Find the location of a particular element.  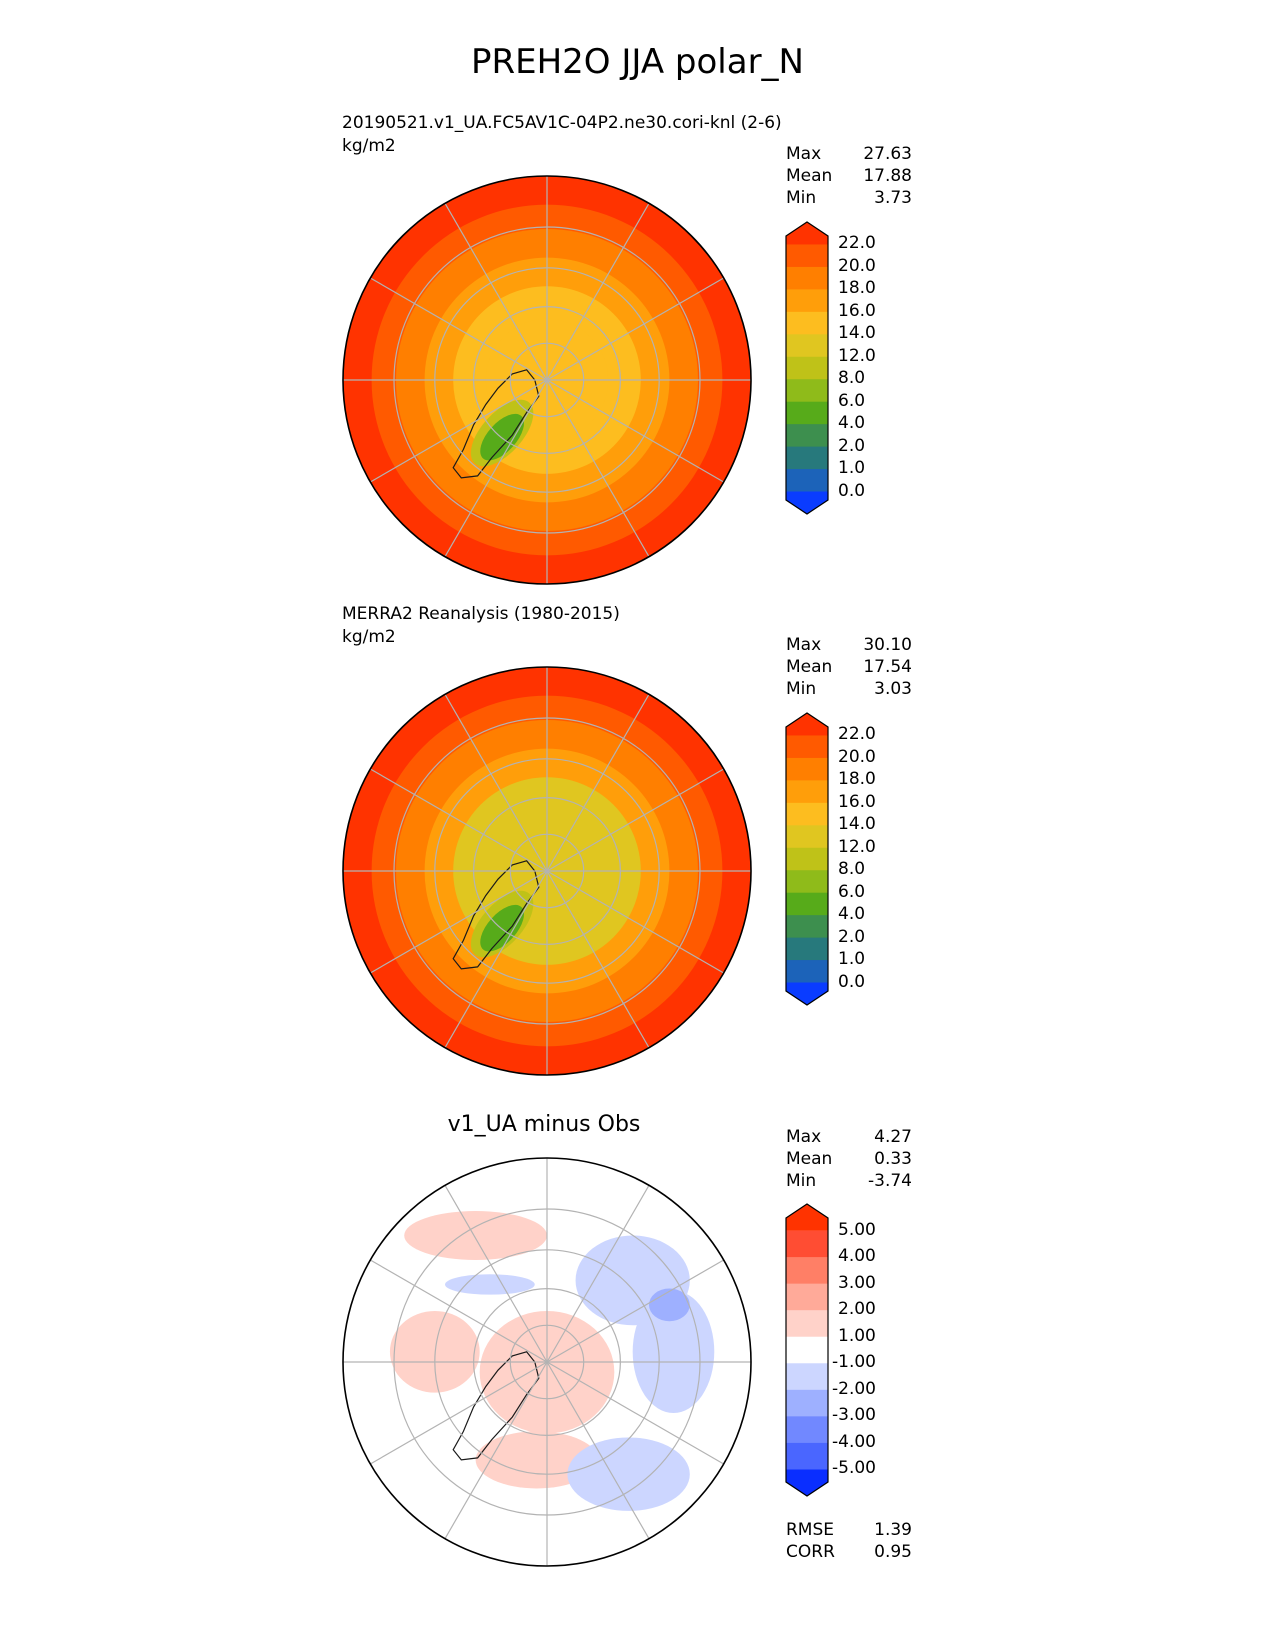

panel-3-stat-max-label: Max is located at coordinates (804, 1137).